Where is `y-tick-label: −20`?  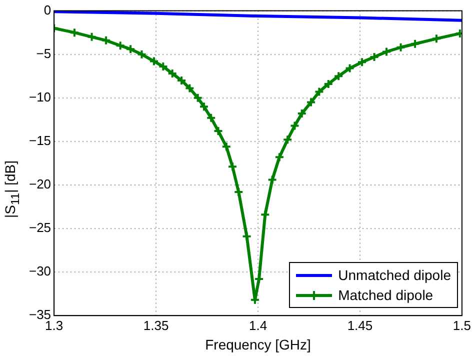
y-tick-label: −20 is located at coordinates (40, 184).